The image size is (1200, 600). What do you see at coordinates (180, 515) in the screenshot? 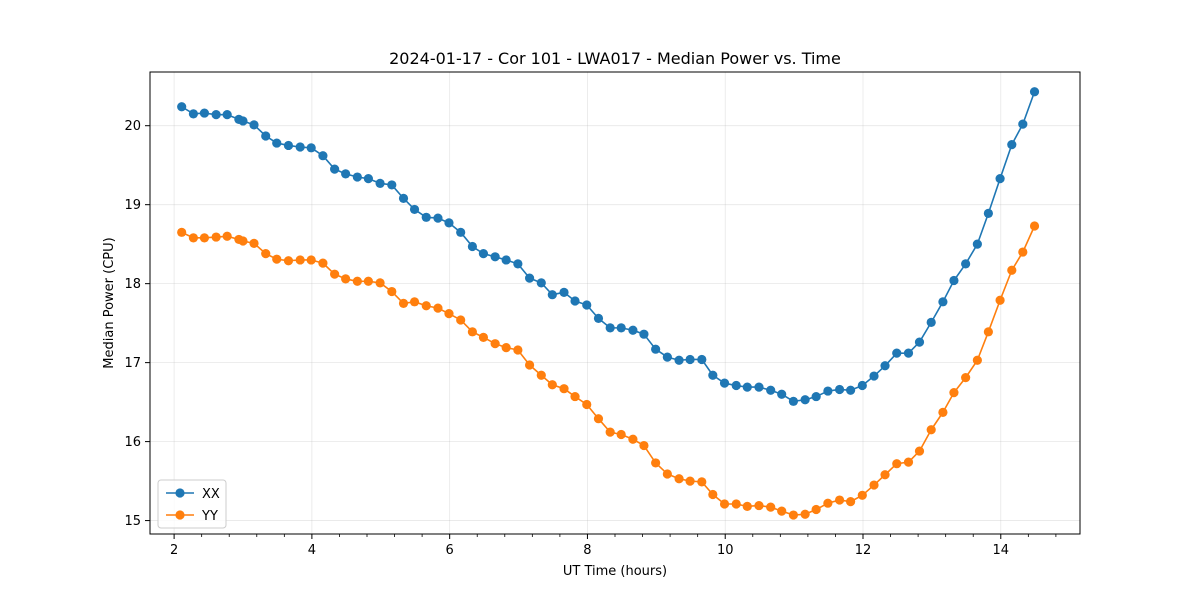
I see `legend-marker-yy` at bounding box center [180, 515].